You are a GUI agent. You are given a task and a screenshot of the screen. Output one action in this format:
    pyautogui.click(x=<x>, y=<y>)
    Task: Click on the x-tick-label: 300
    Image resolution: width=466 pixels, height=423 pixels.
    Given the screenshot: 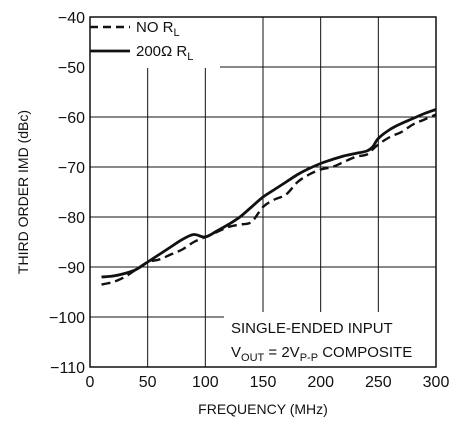 What is the action you would take?
    pyautogui.click(x=436, y=382)
    